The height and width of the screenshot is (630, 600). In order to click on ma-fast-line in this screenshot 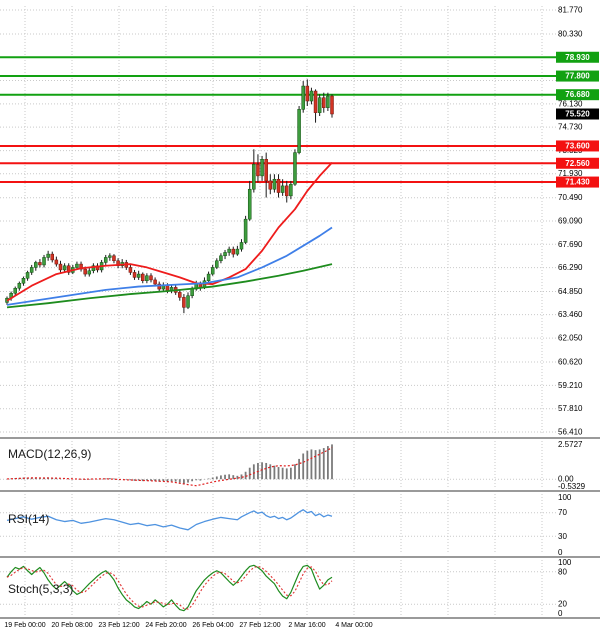, I will do `click(169, 231)`.